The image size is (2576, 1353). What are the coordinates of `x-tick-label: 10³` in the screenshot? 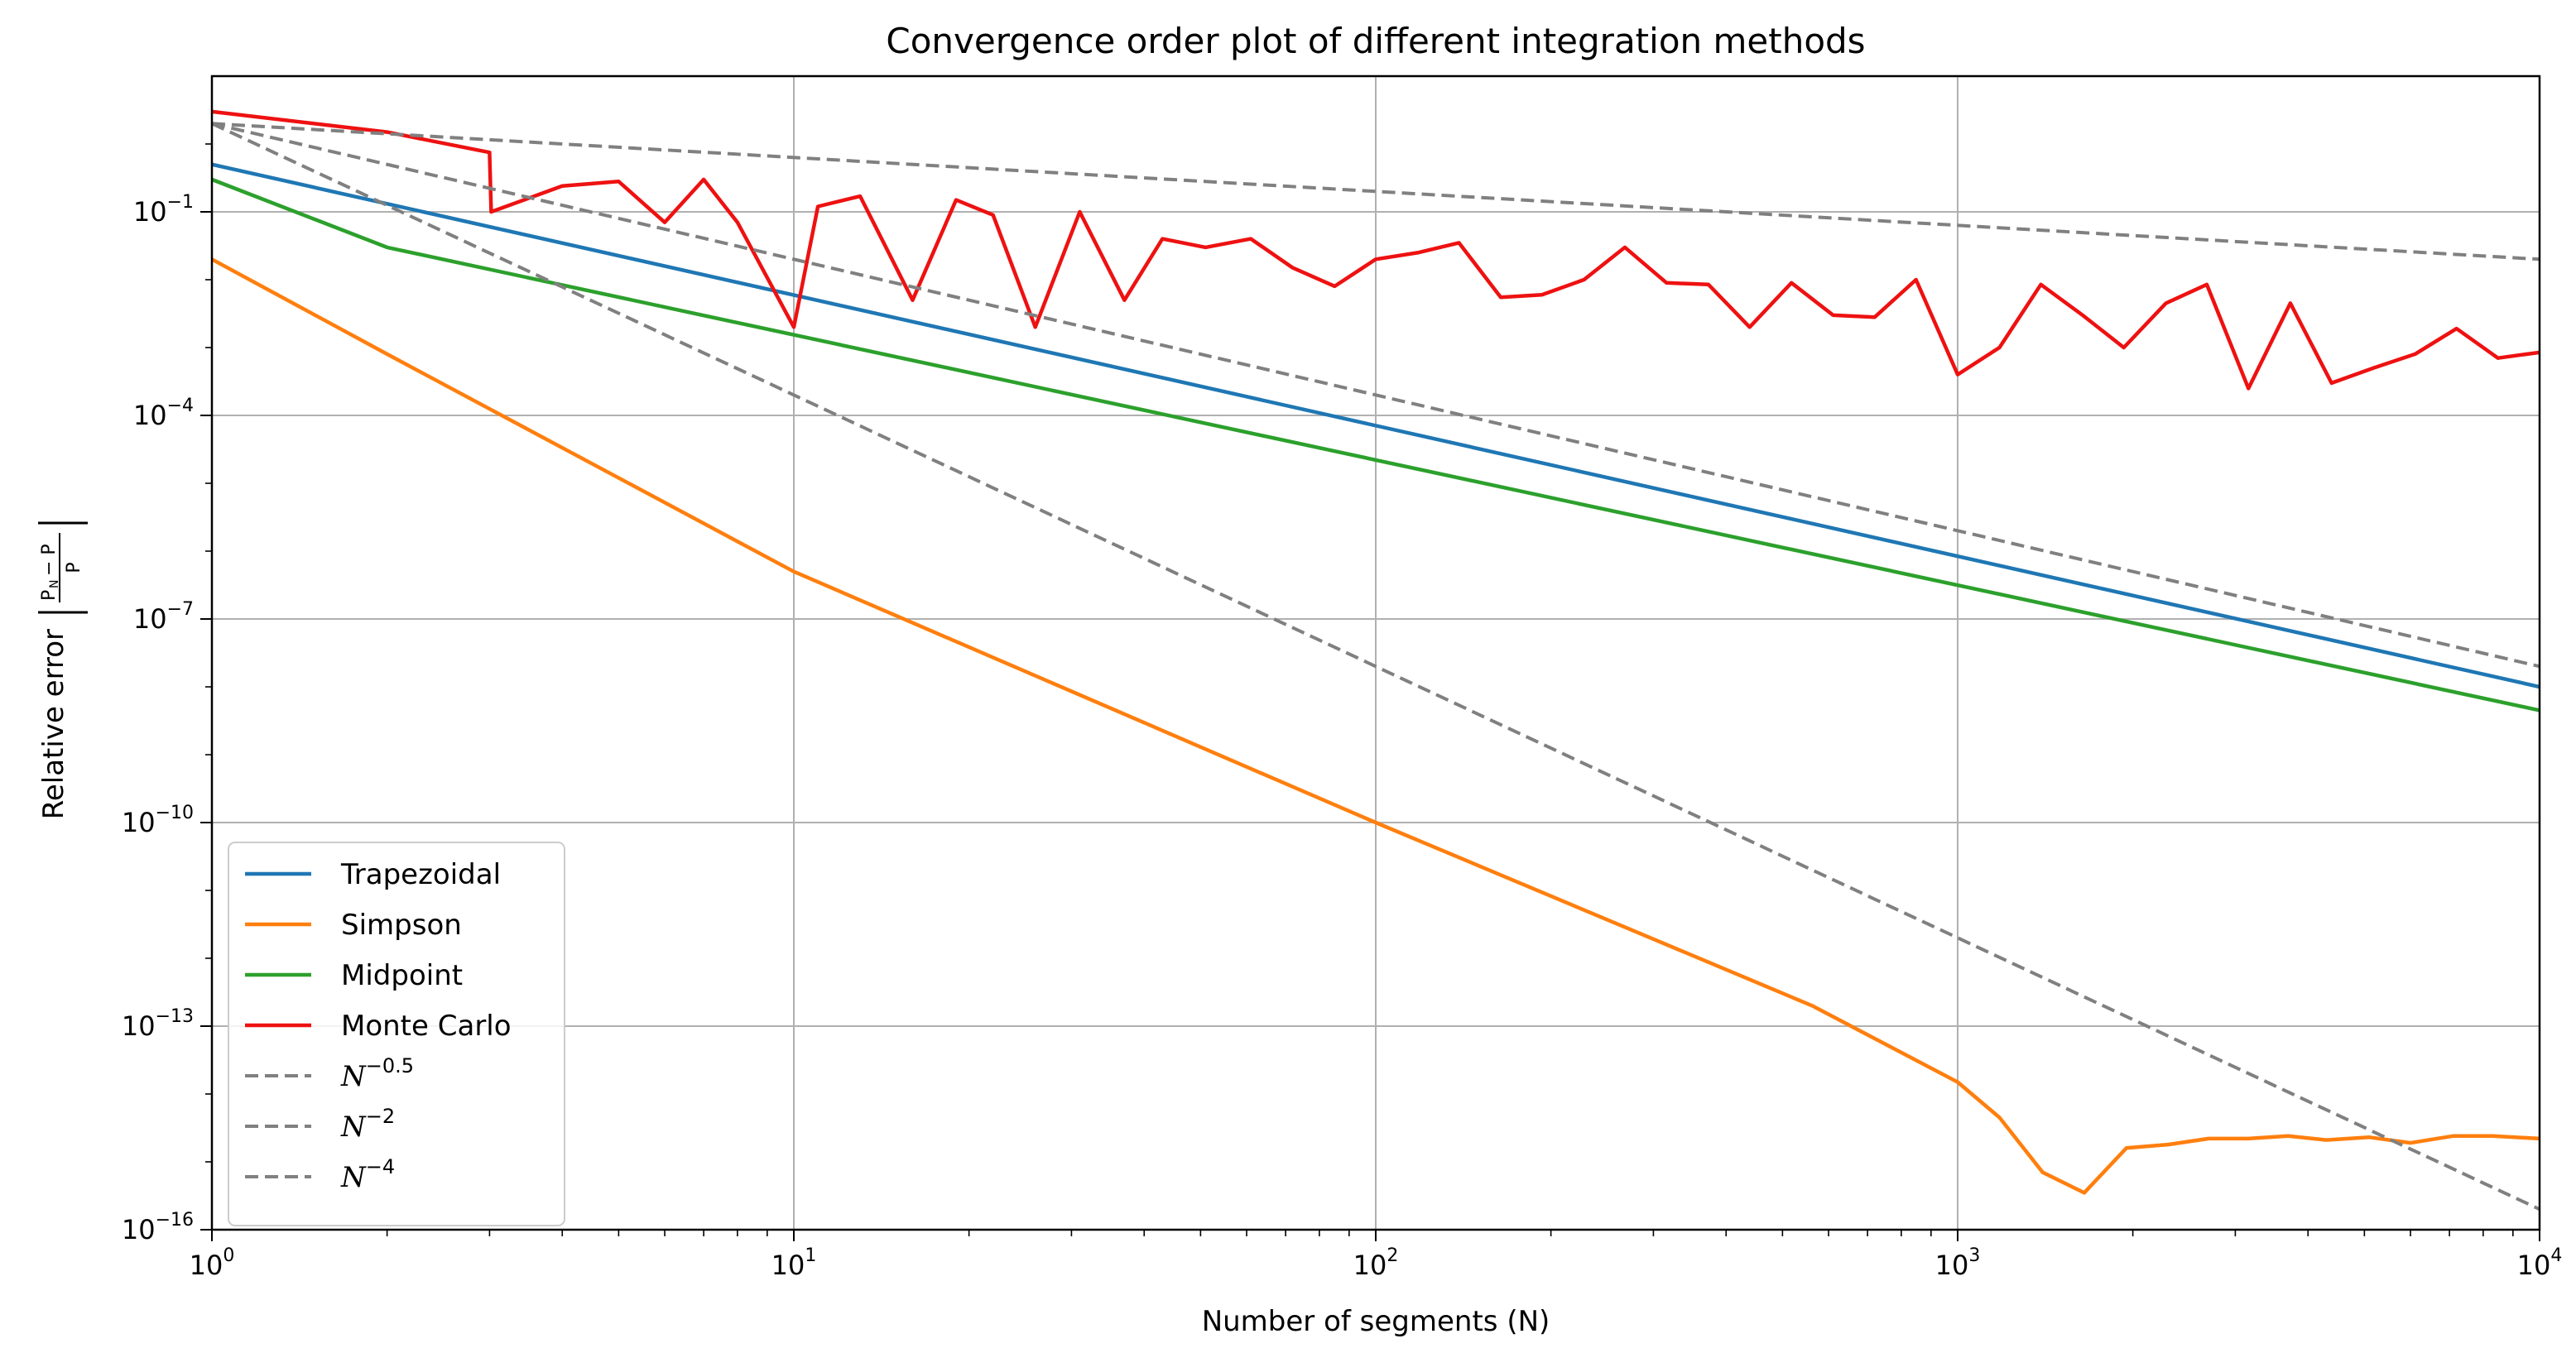 It's located at (1958, 1263).